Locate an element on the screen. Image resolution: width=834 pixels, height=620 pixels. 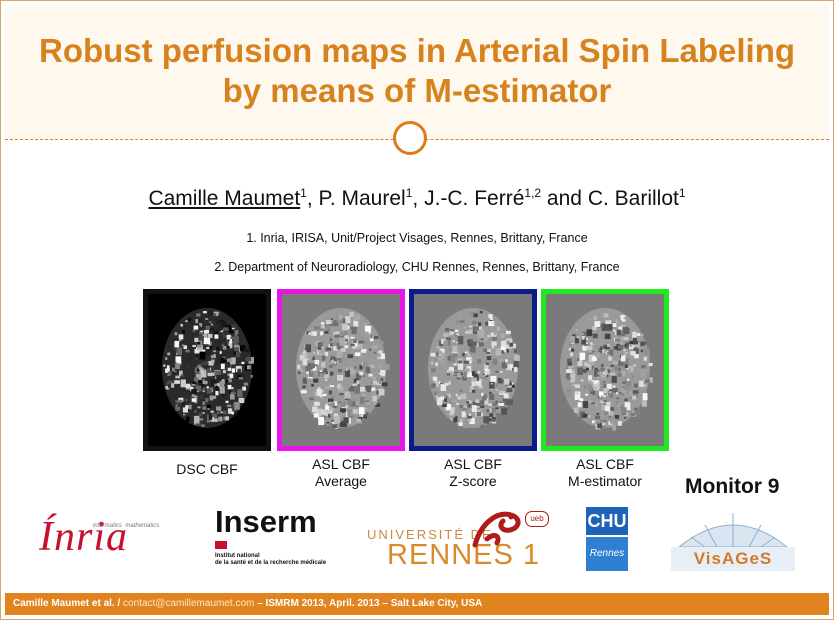
asl-cbf-mestimator-map-image is located at coordinates (605, 370).